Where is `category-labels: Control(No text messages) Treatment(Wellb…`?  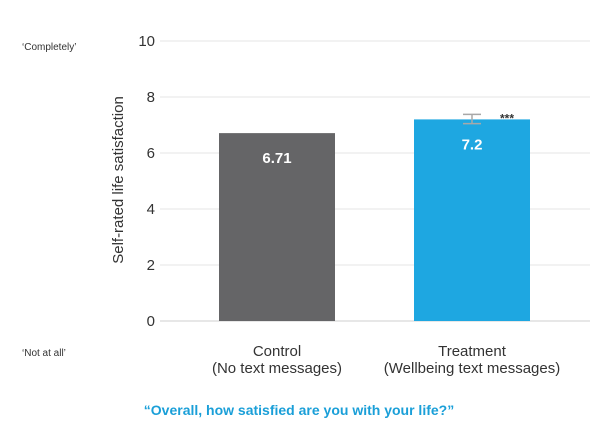 category-labels: Control(No text messages) Treatment(Wellb… is located at coordinates (386, 360).